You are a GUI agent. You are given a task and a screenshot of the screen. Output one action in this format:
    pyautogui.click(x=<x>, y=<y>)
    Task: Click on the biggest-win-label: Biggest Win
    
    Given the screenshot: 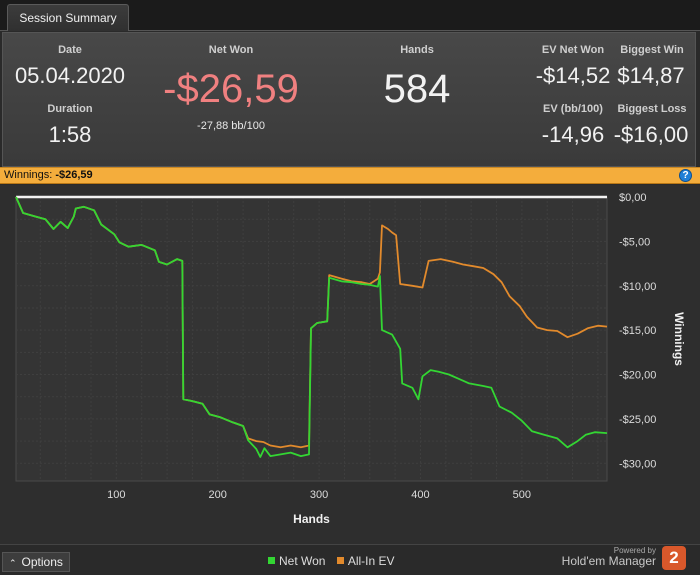 What is the action you would take?
    pyautogui.click(x=652, y=50)
    